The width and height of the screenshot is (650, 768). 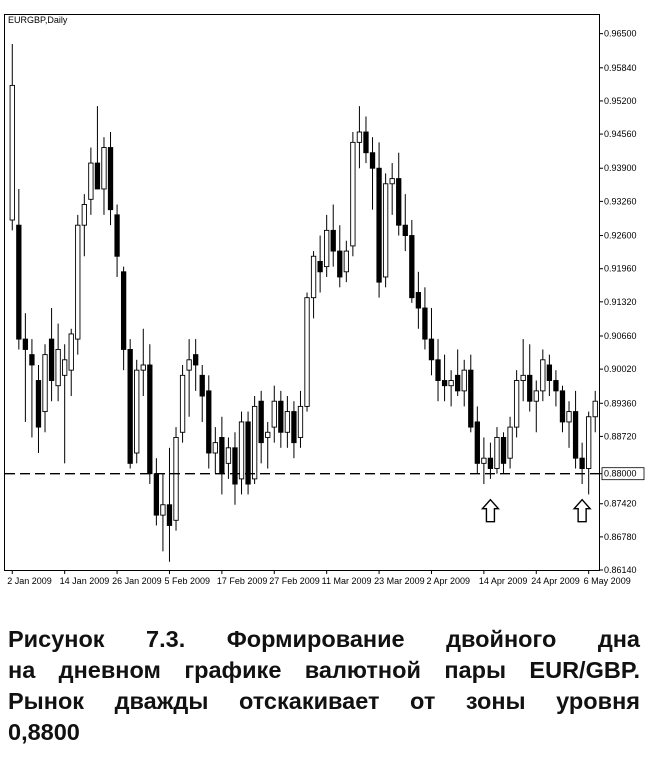 I want to click on x-tick-label: 17 Feb 2009, so click(x=242, y=581).